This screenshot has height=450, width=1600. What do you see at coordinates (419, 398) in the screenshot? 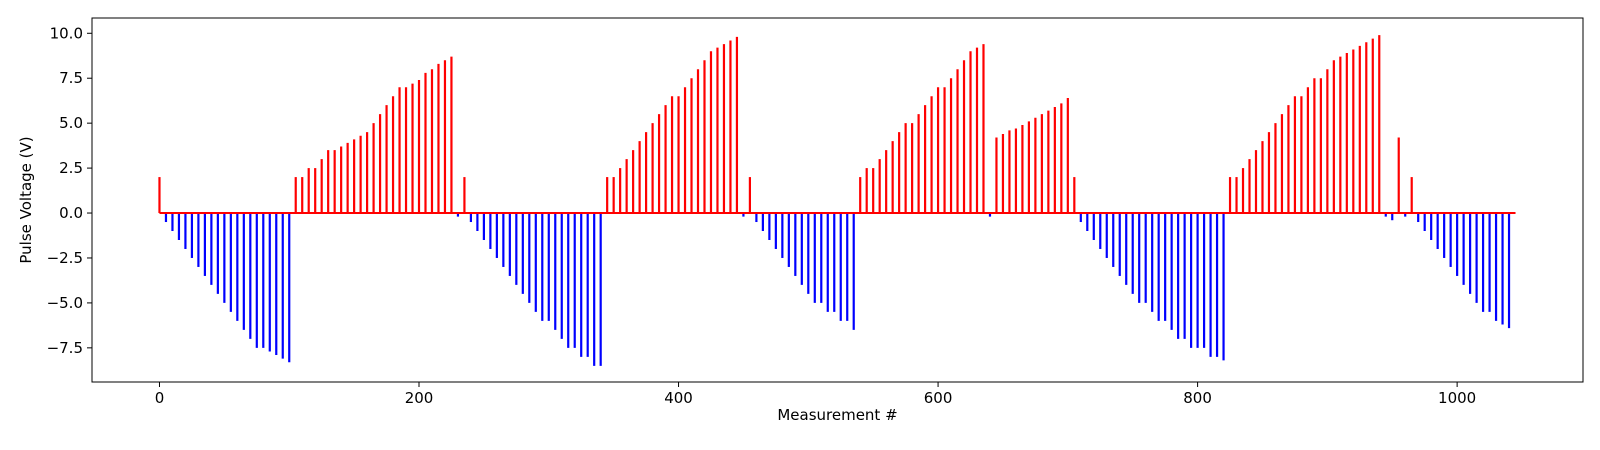
I see `x-tick-label: 200` at bounding box center [419, 398].